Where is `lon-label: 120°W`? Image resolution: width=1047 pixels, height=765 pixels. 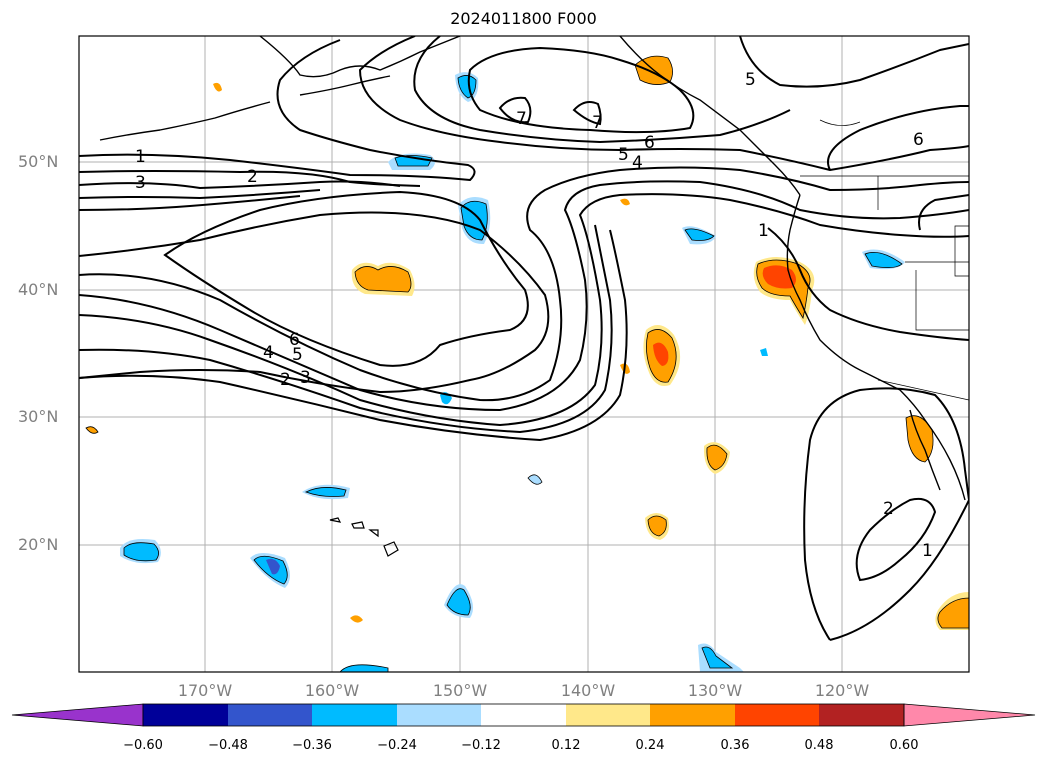 lon-label: 120°W is located at coordinates (842, 690).